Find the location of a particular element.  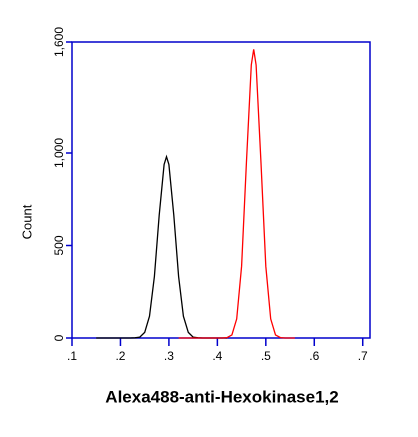

y-axis-label: Count is located at coordinates (26, 221).